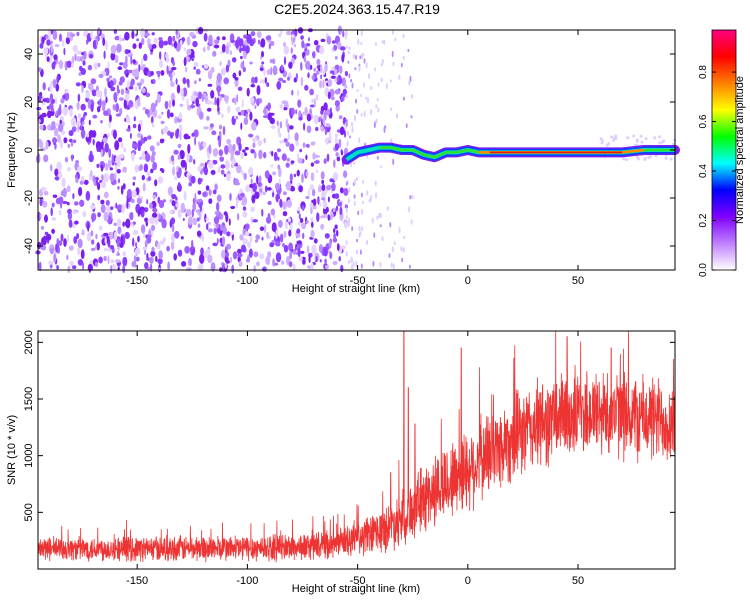 This screenshot has height=600, width=750. I want to click on colorbar-ticks: 0.0 0.2 0.4 0.6 0.8, so click(717, 171).